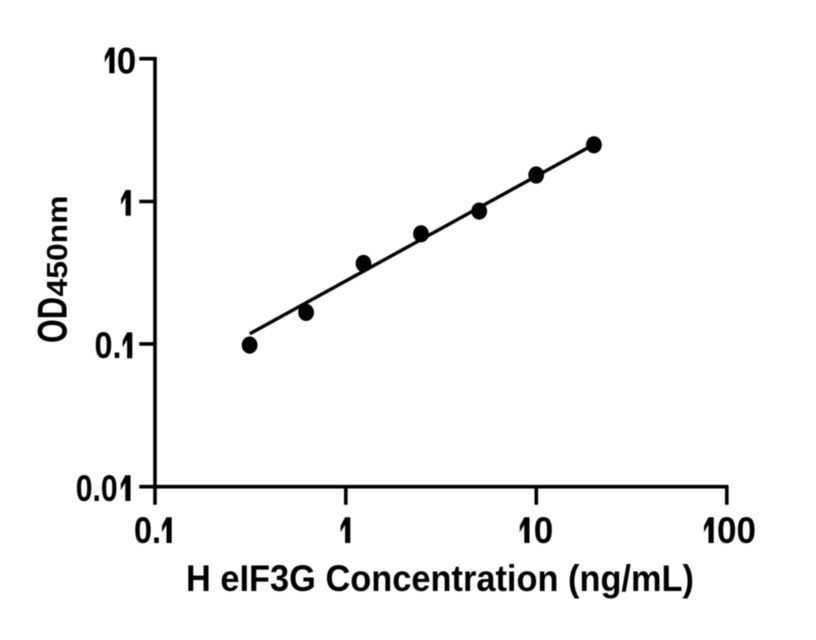 The image size is (816, 640). What do you see at coordinates (440, 578) in the screenshot?
I see `svg-text: H eIF3G Concentration (ng/mL)` at bounding box center [440, 578].